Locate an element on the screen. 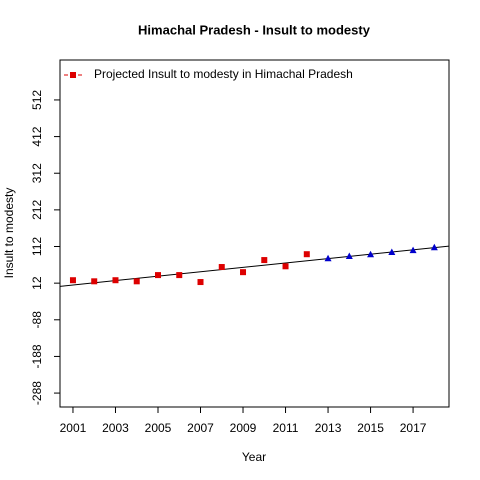  x-tick-label: 2017 is located at coordinates (413, 428).